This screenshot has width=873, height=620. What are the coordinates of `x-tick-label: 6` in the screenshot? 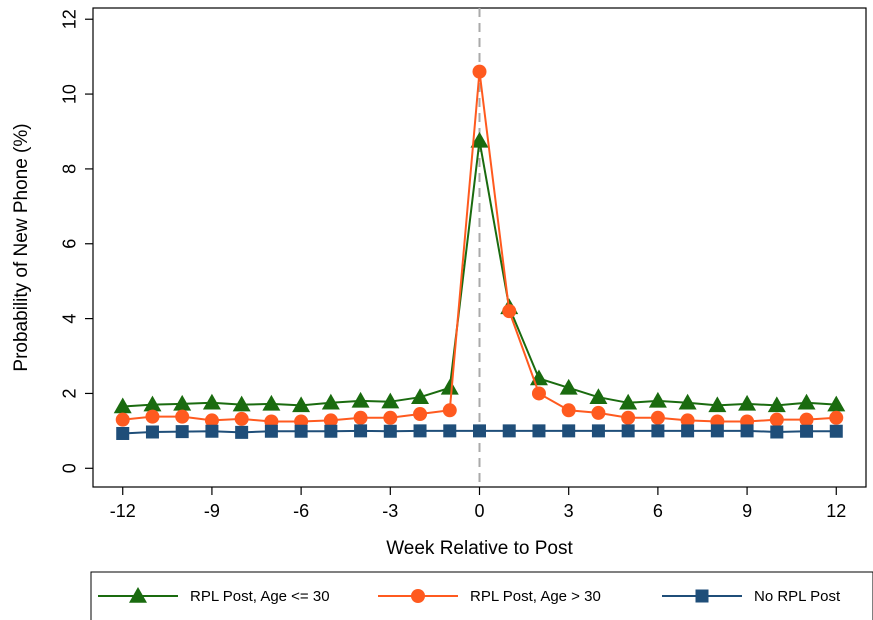 It's located at (658, 511).